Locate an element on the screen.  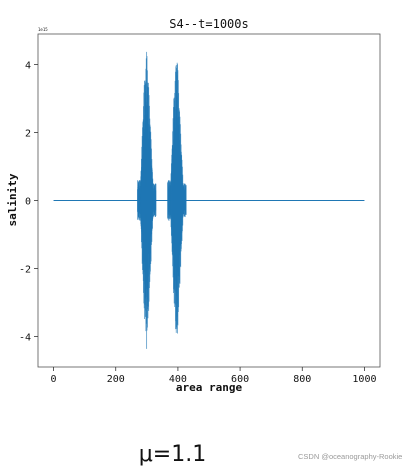
y-tick-label: 4 is located at coordinates (28, 66).